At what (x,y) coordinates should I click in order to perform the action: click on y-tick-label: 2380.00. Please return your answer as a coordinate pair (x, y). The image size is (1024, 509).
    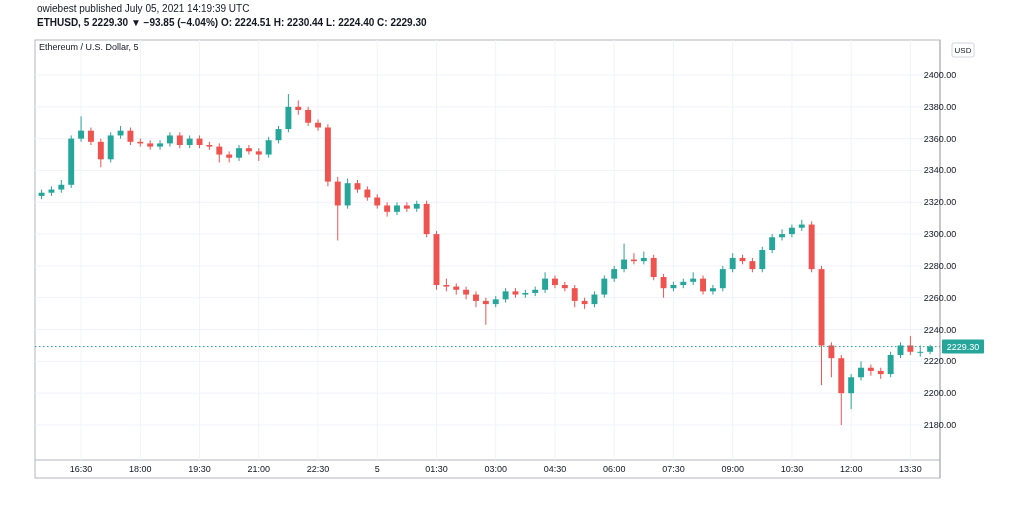
    Looking at the image, I should click on (940, 106).